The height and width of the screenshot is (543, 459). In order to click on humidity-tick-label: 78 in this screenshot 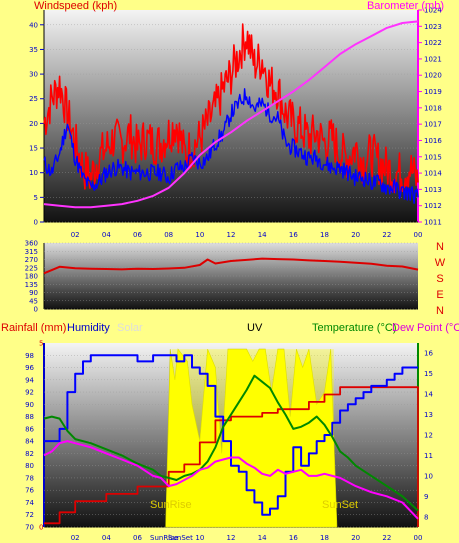, I will do `click(29, 478)`.